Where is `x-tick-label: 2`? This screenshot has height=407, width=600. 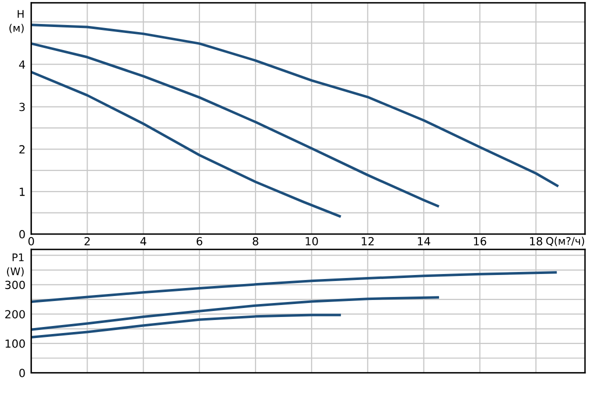
x-tick-label: 2 is located at coordinates (87, 241).